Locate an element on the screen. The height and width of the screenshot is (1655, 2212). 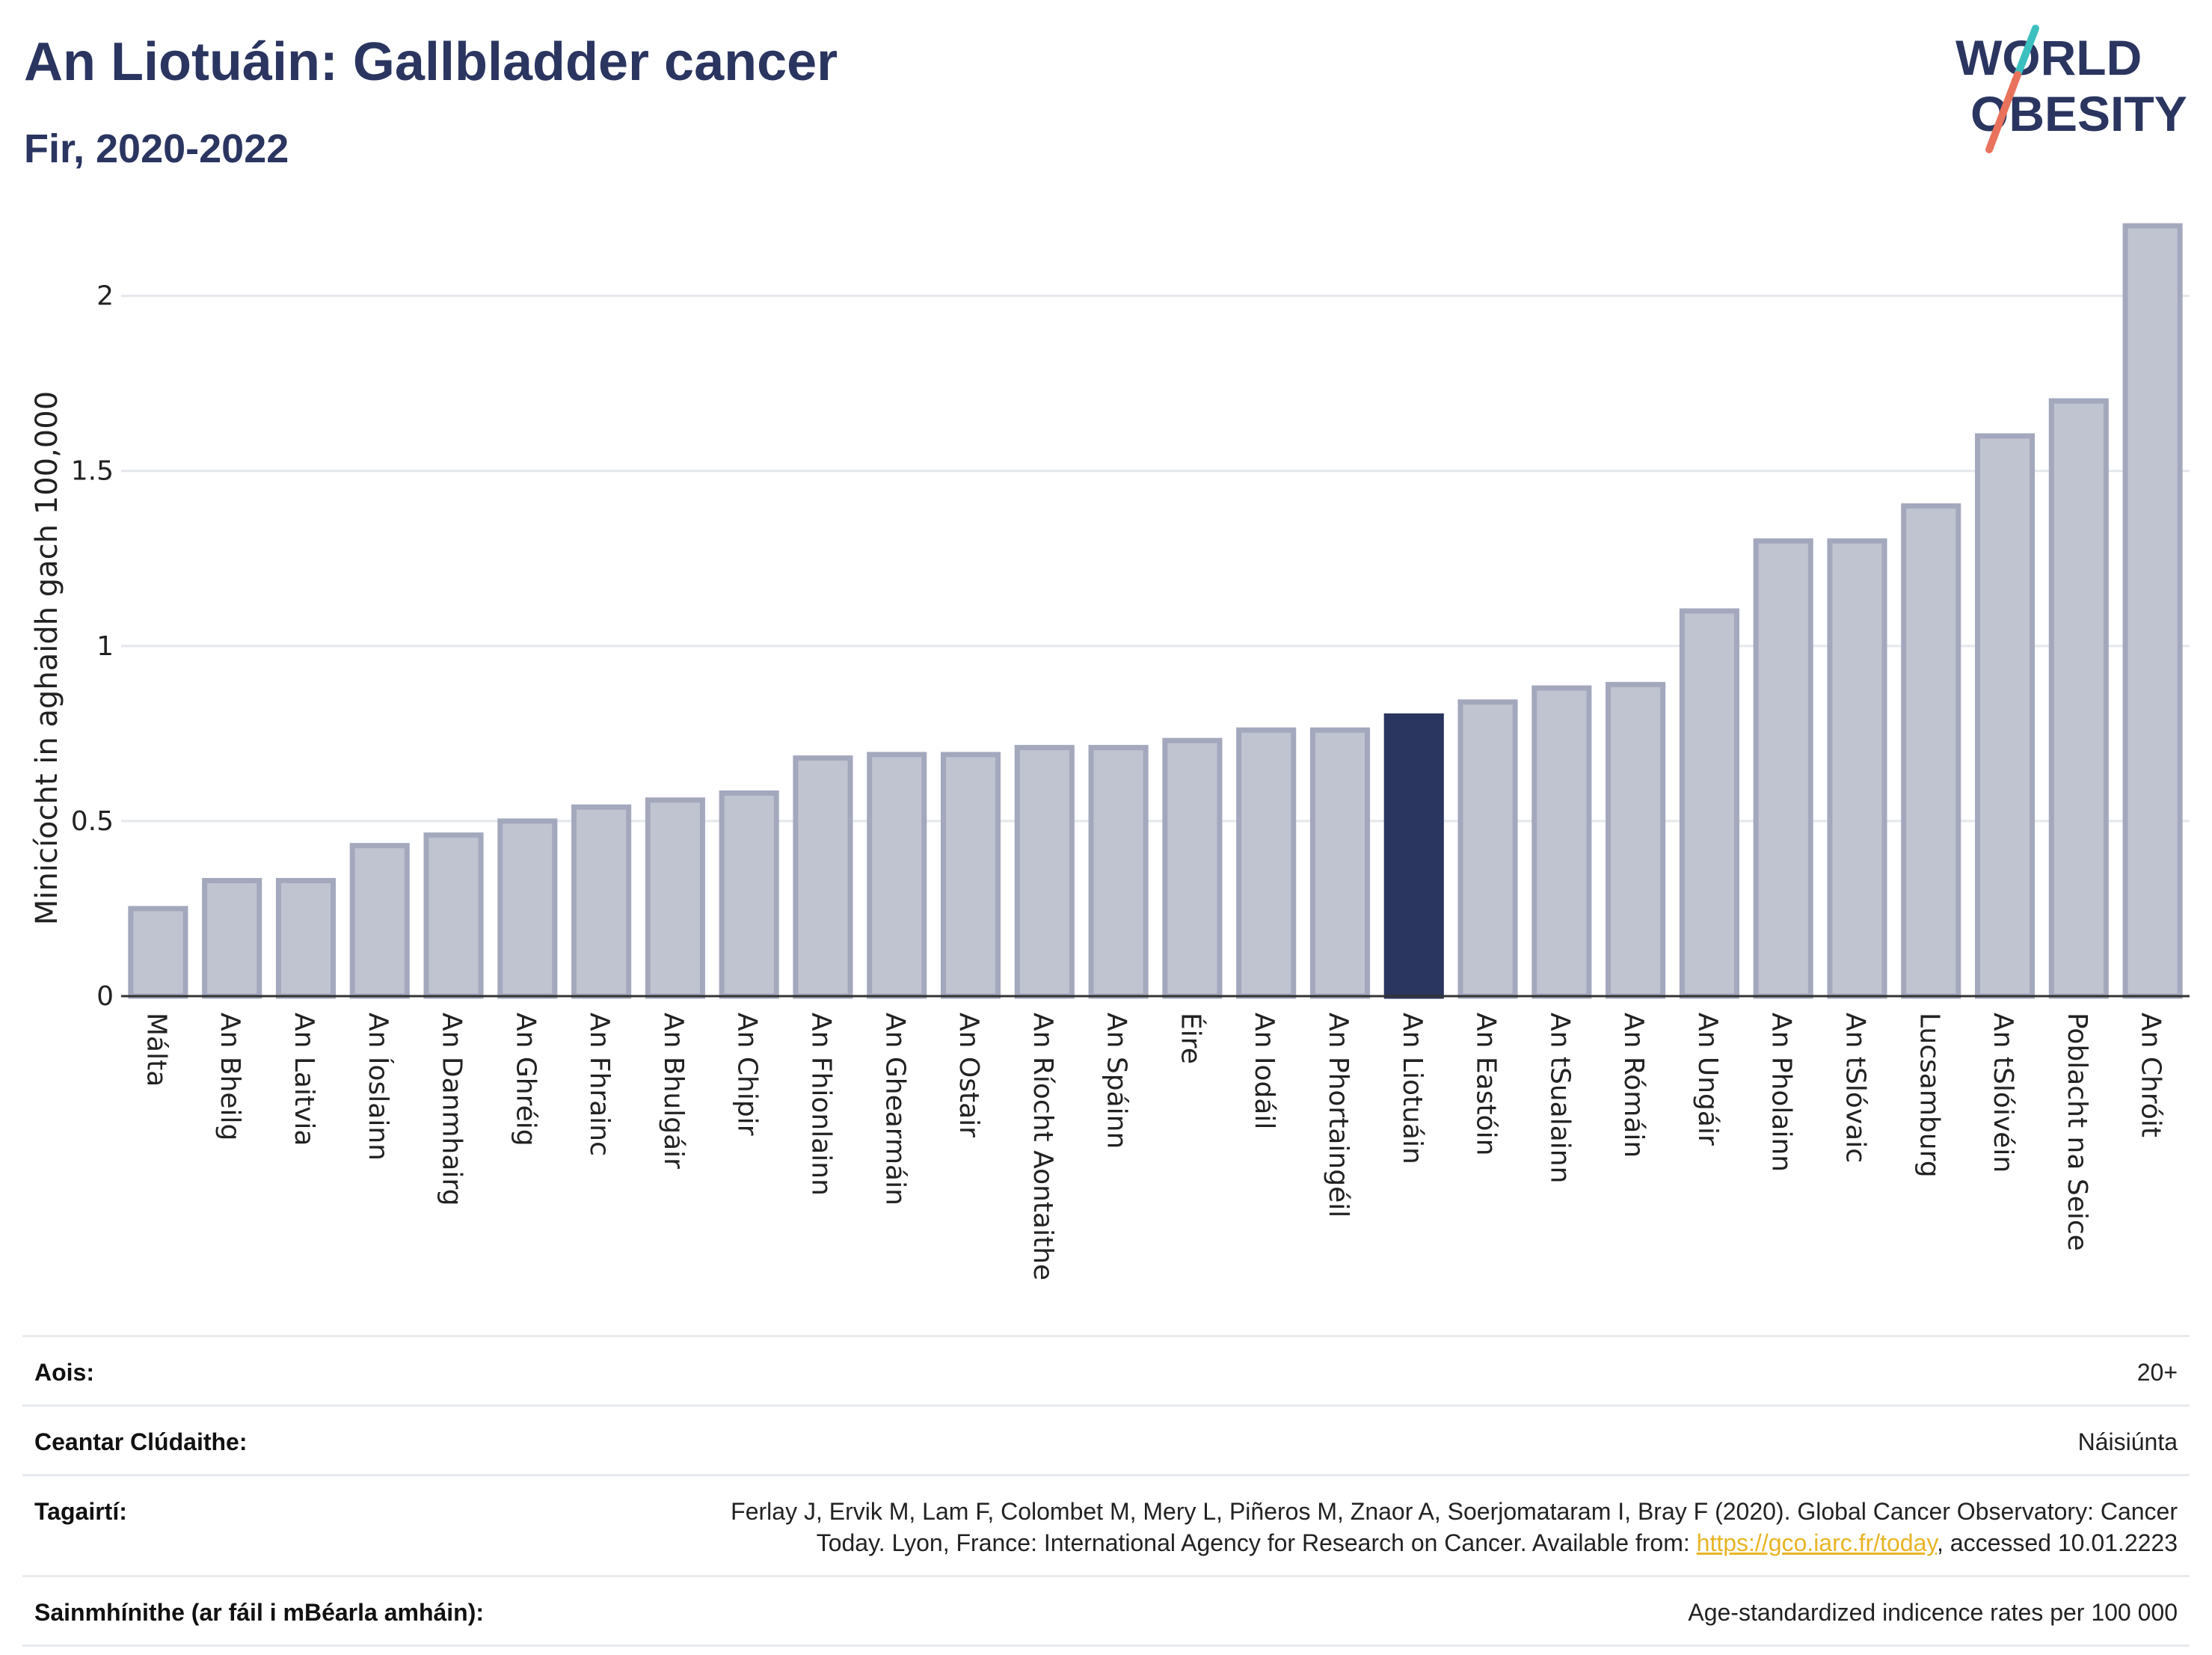
age-label: Aois: is located at coordinates (64, 1372).